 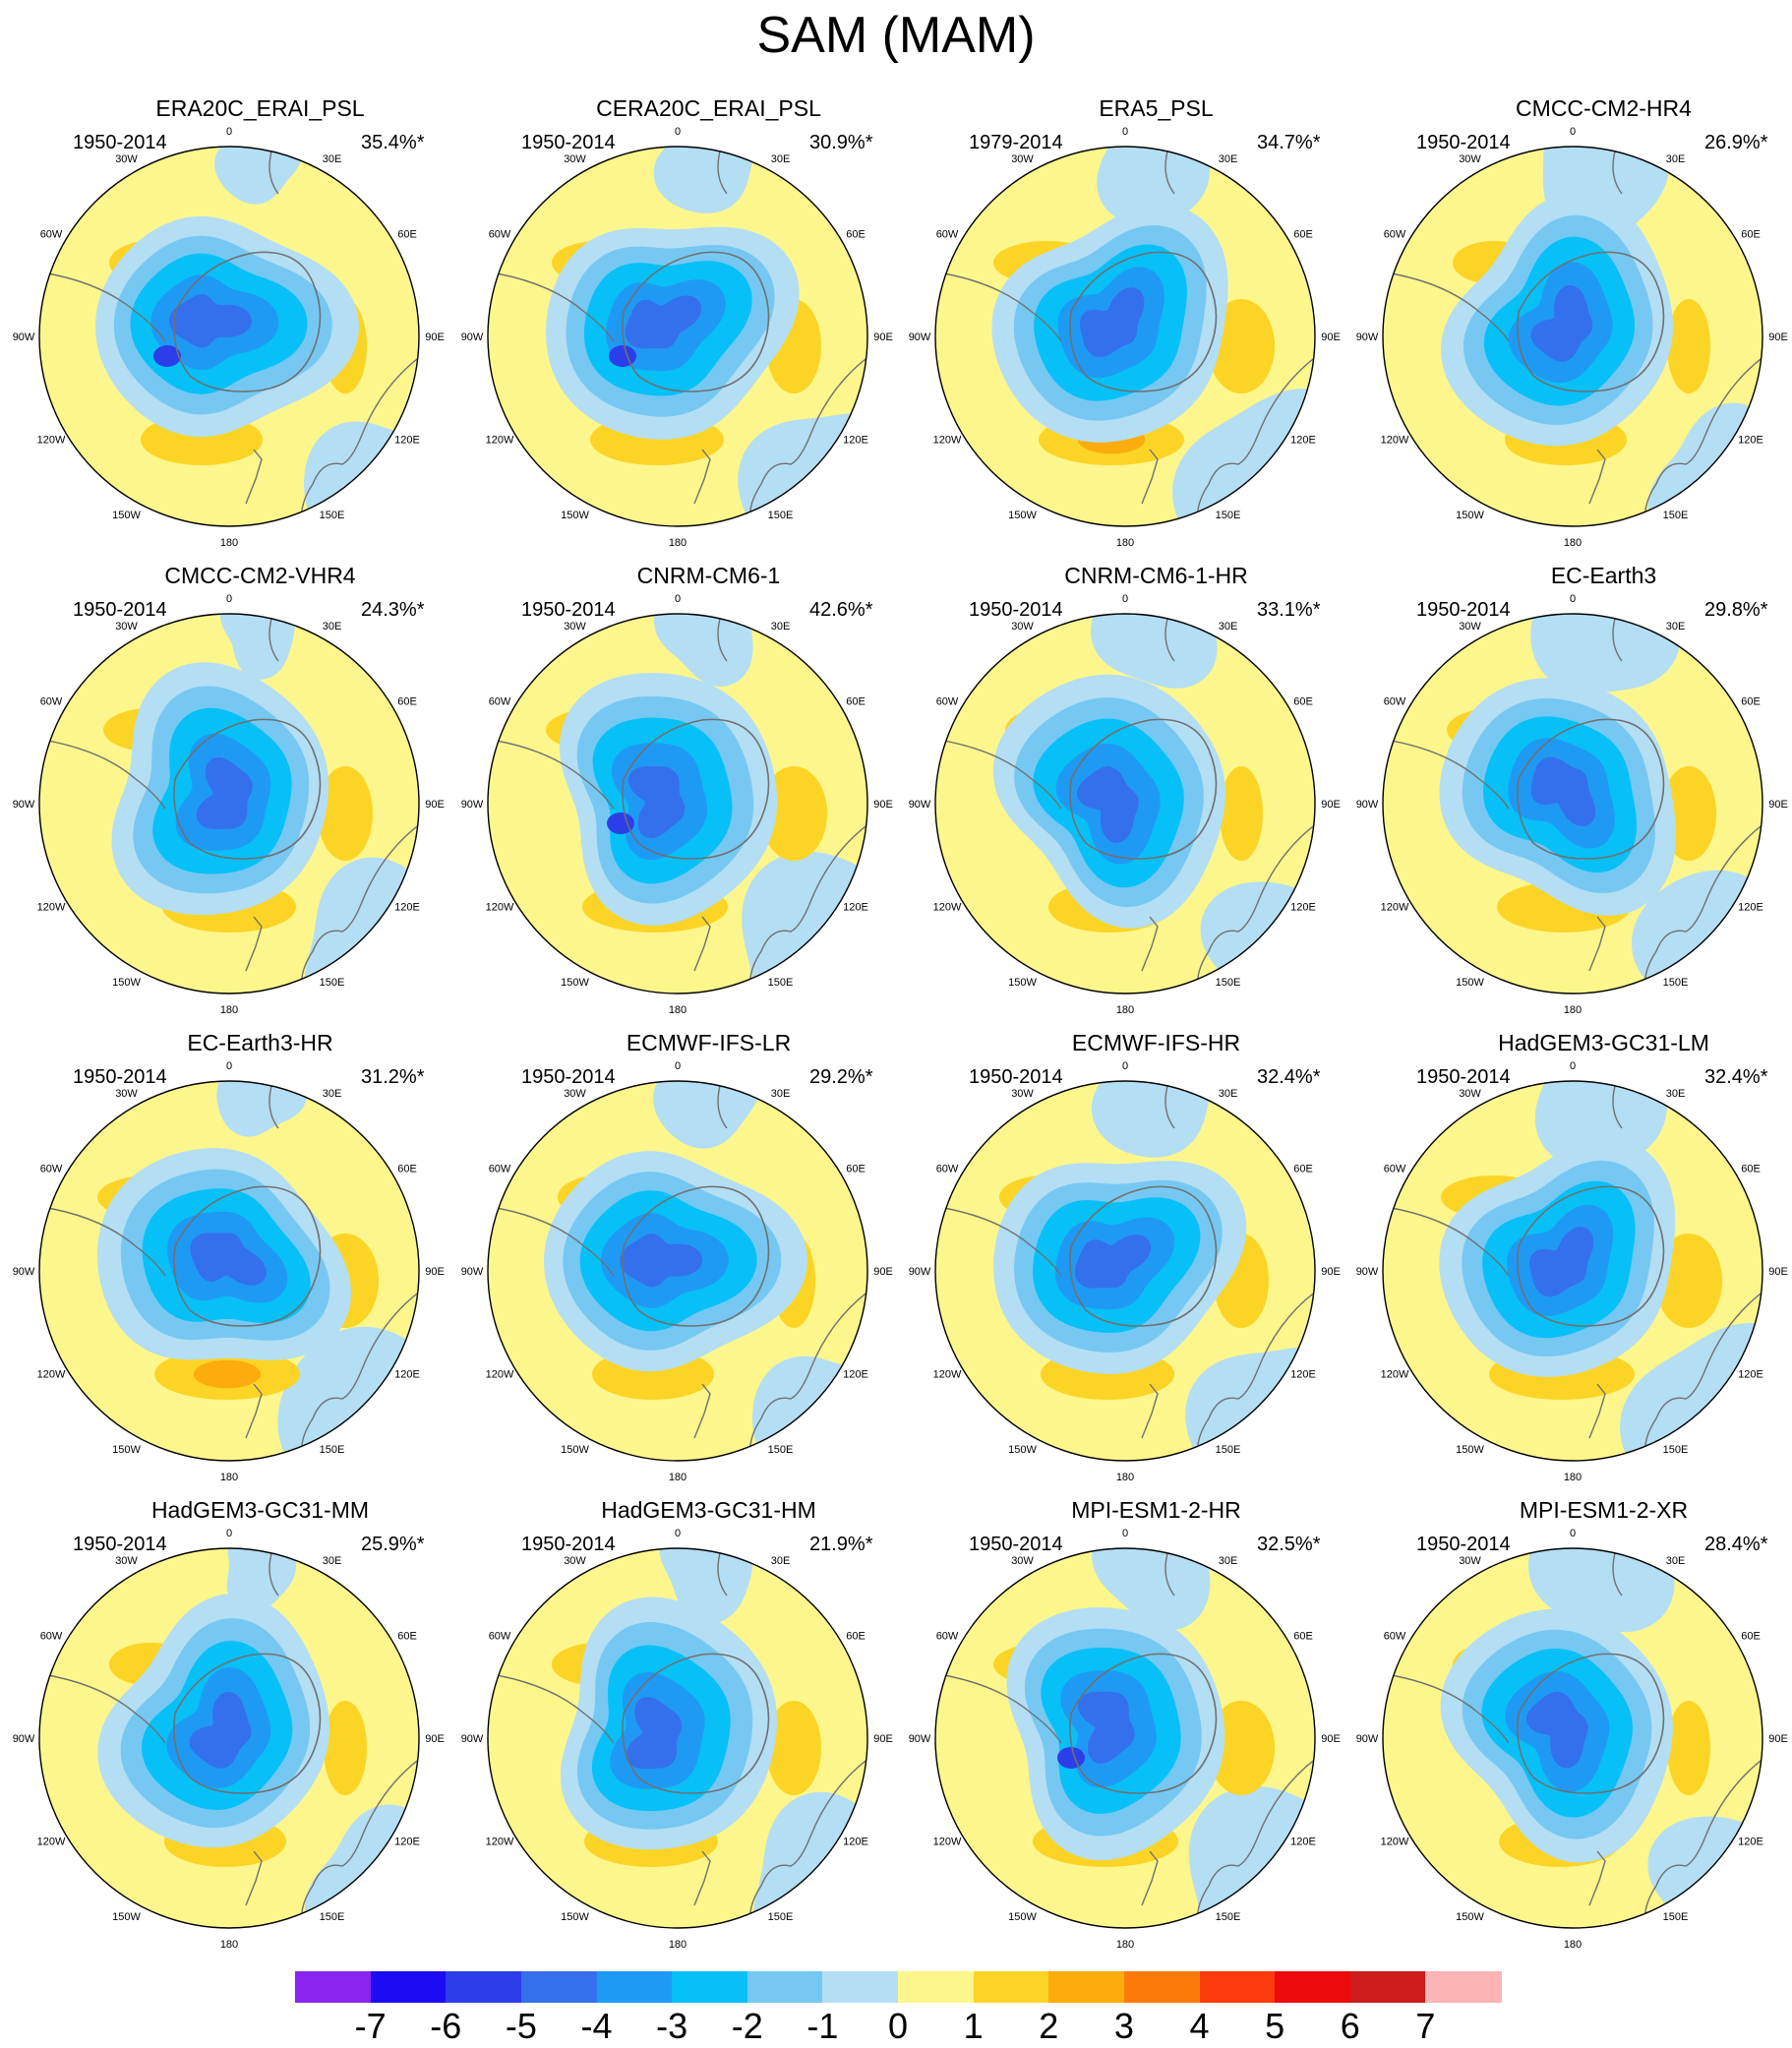 I want to click on panel-title: HadGEM3-GC31-MM, so click(x=260, y=1510).